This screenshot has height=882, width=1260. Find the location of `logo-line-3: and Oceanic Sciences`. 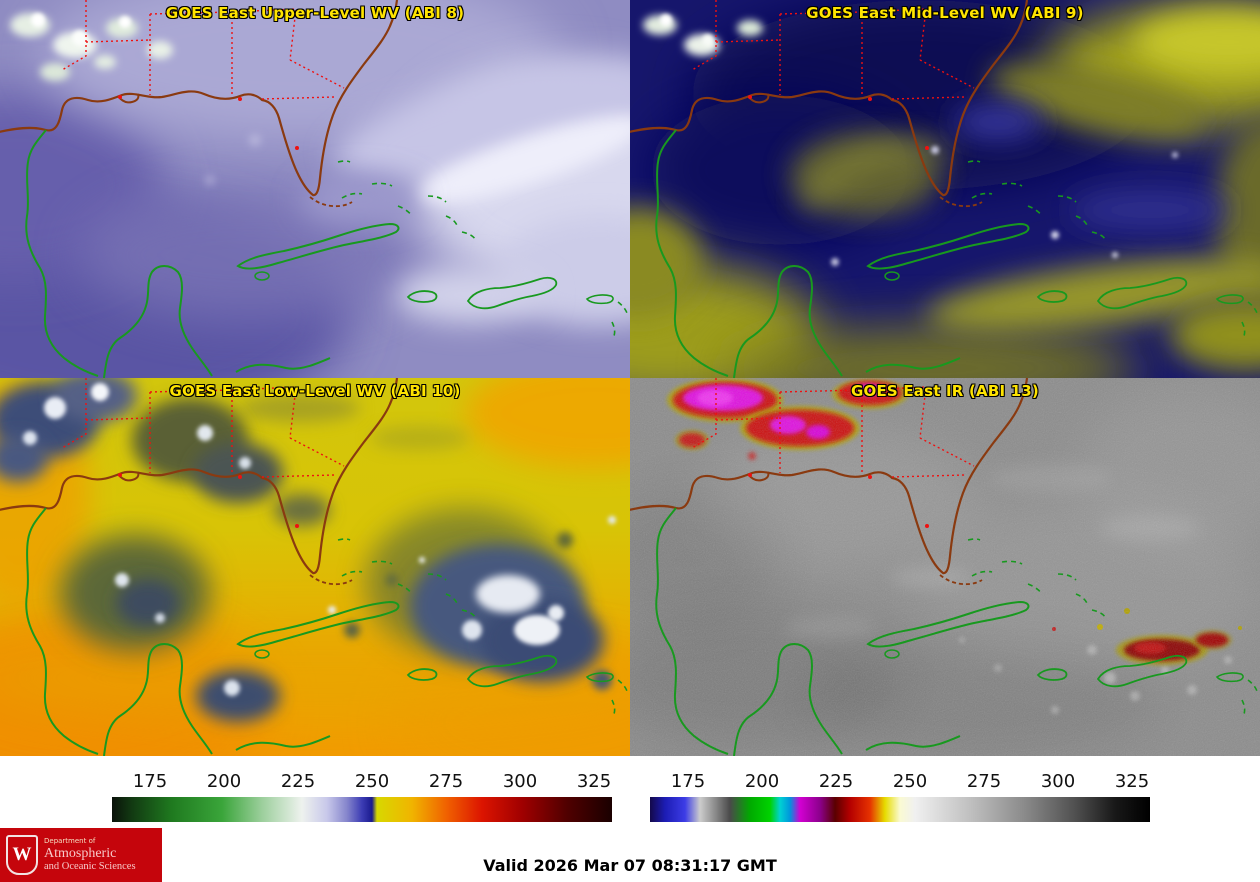

logo-line-3: and Oceanic Sciences is located at coordinates (90, 866).